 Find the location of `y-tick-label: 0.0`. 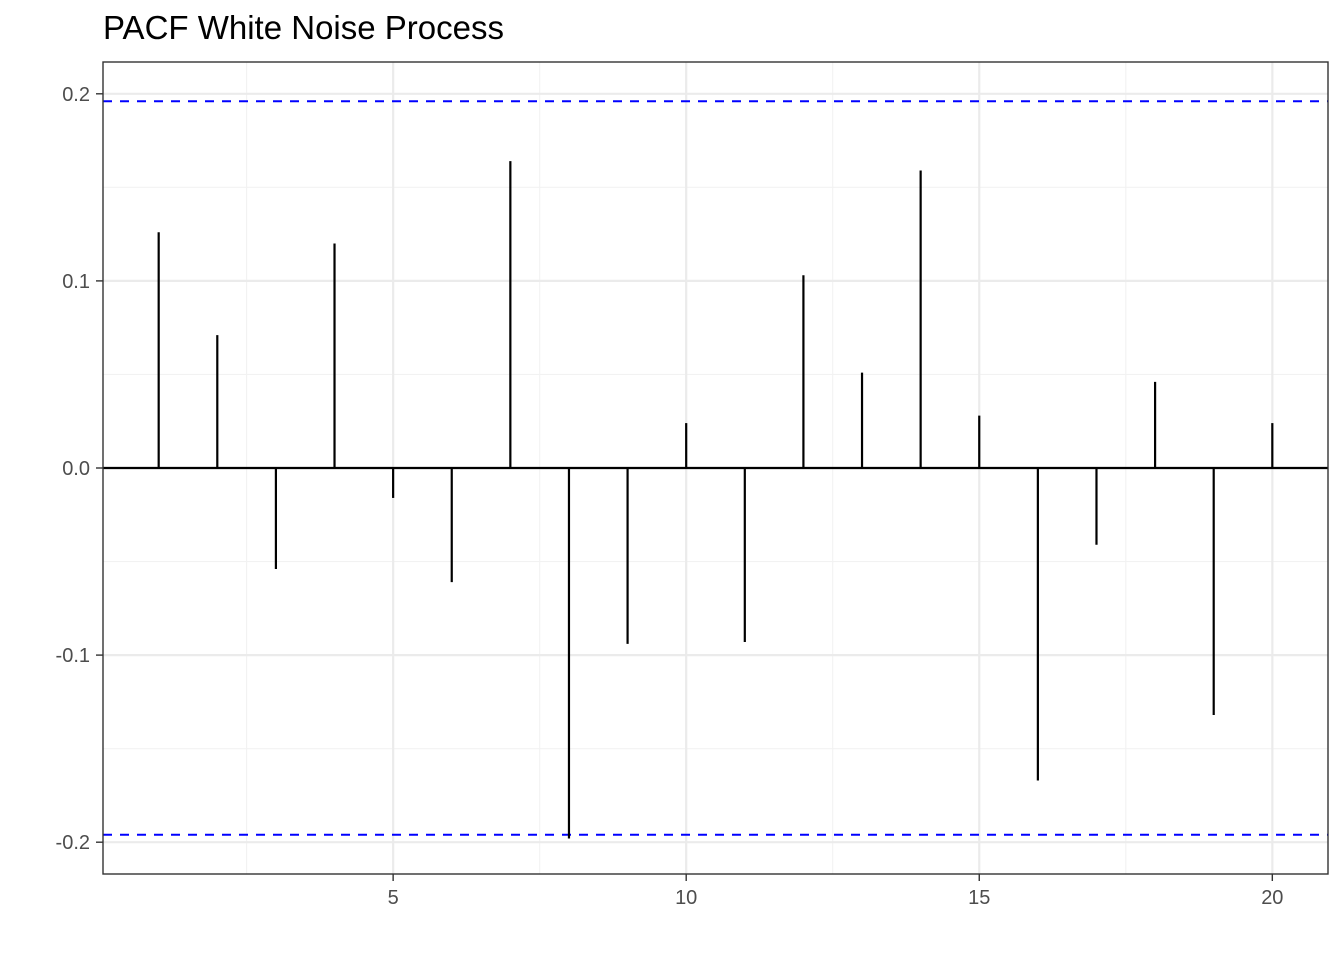

y-tick-label: 0.0 is located at coordinates (76, 469).